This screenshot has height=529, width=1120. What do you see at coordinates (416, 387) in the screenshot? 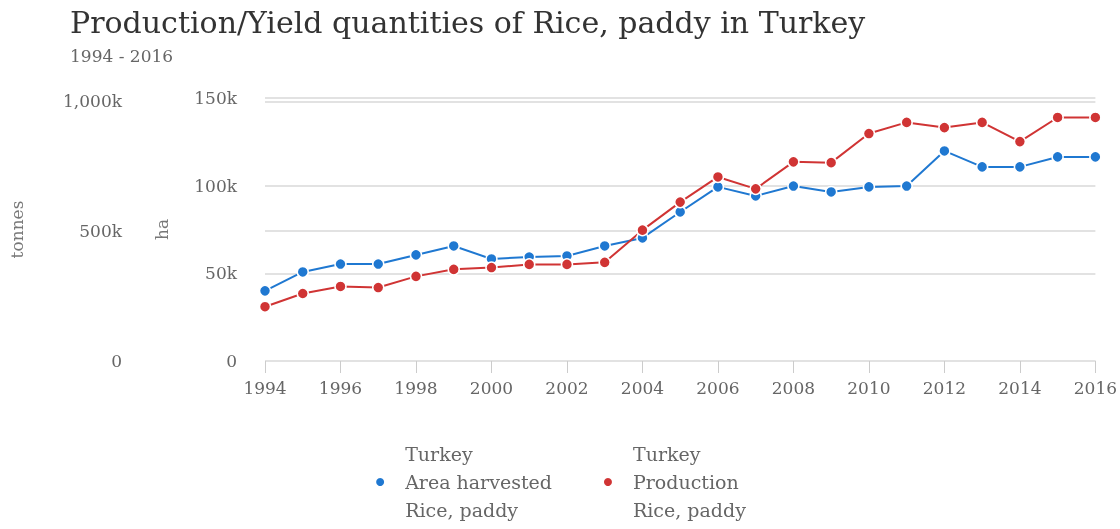
I see `x-tick-label: 1998` at bounding box center [416, 387].